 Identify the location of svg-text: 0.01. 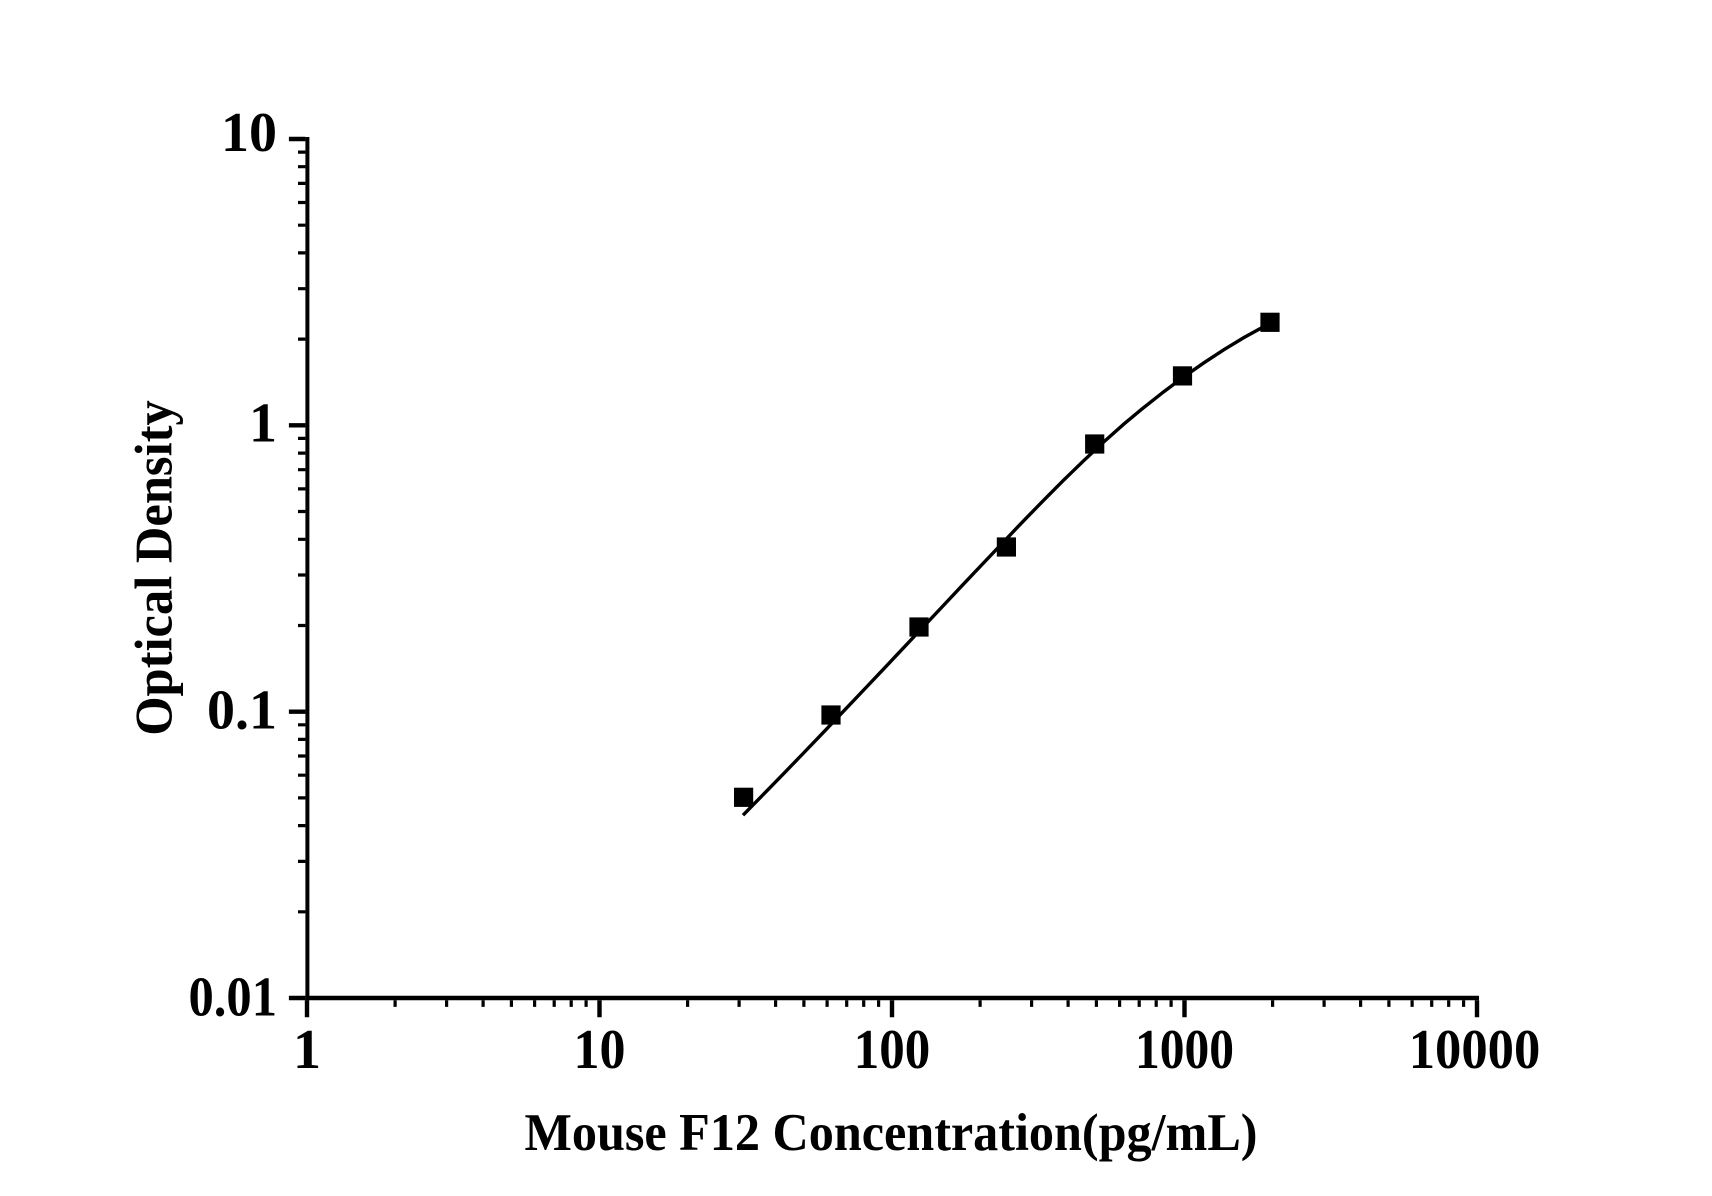
(233, 998).